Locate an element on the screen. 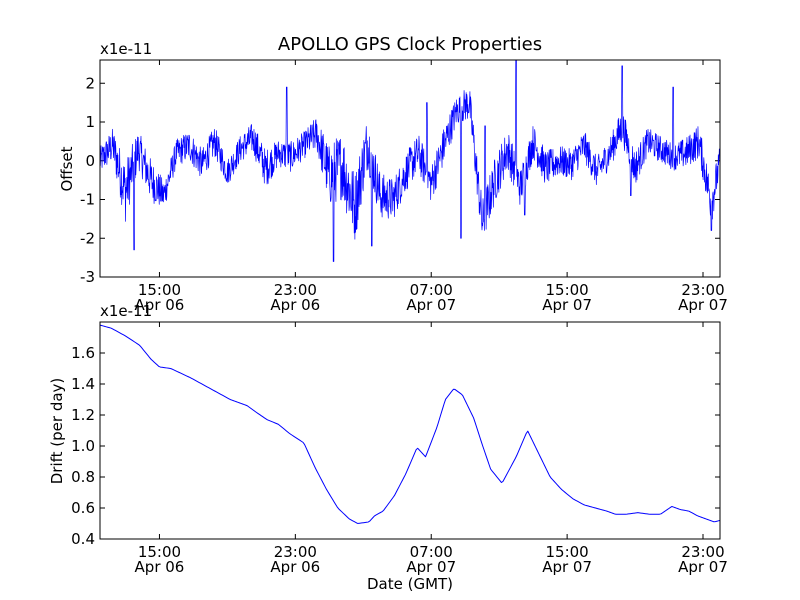 Image resolution: width=800 pixels, height=600 pixels. offset-scale-label: x1e-11 is located at coordinates (126, 49).